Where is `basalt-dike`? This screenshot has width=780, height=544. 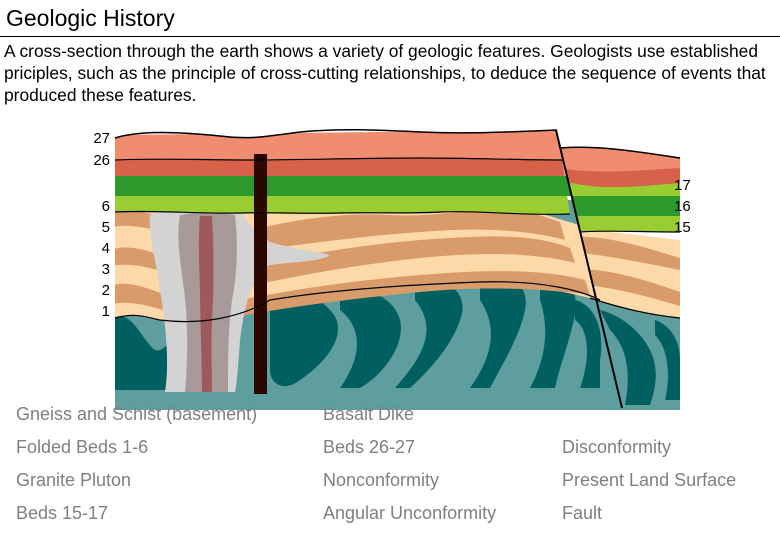
basalt-dike is located at coordinates (260, 274).